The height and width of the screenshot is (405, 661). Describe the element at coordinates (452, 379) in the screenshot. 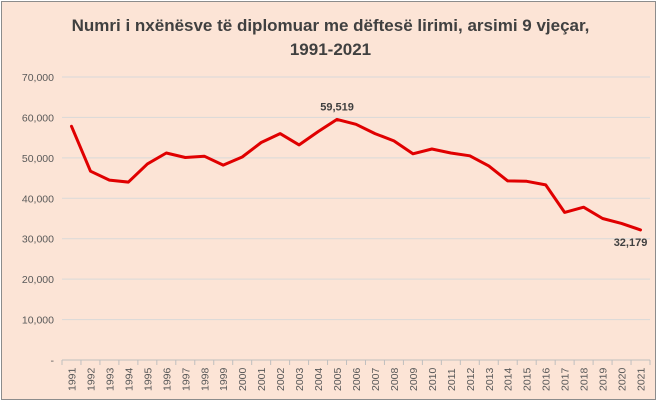

I see `x-tick-label: 2011` at that location.